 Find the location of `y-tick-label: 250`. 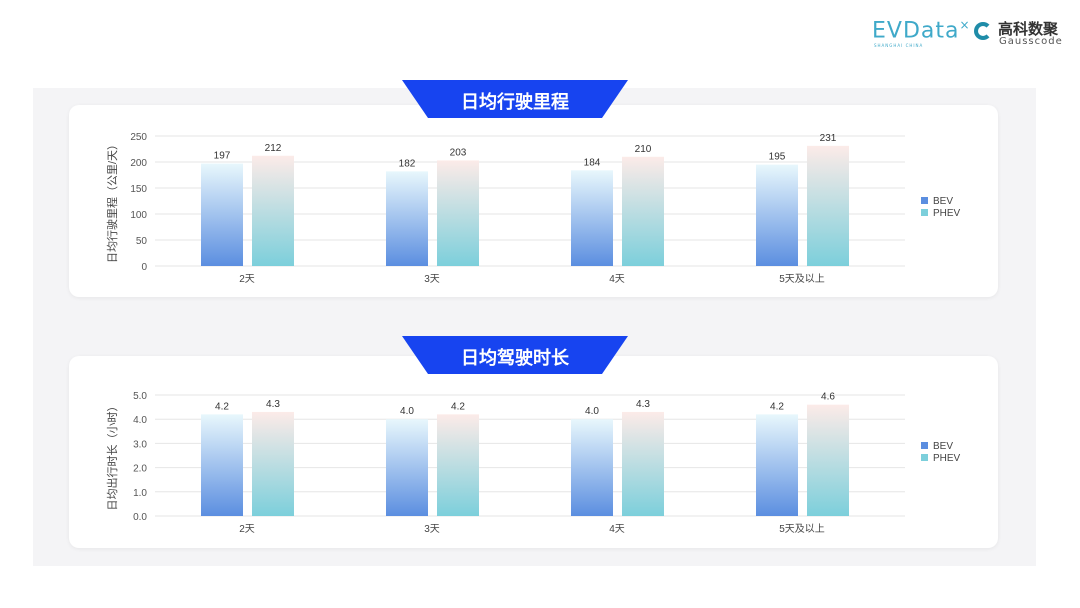

y-tick-label: 250 is located at coordinates (138, 137).